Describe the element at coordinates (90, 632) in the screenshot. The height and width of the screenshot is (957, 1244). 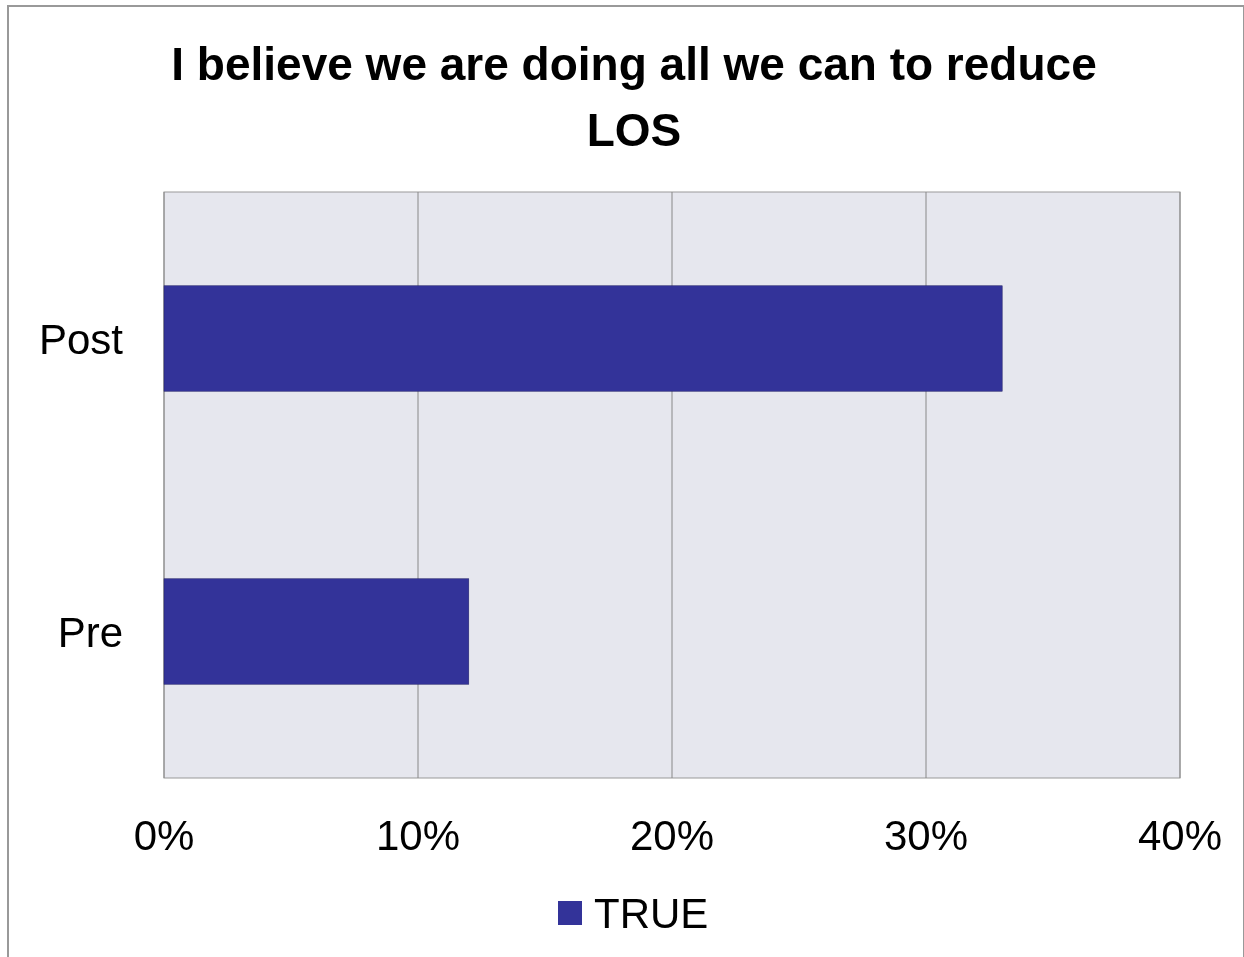
I see `y-tick-label: Pre` at that location.